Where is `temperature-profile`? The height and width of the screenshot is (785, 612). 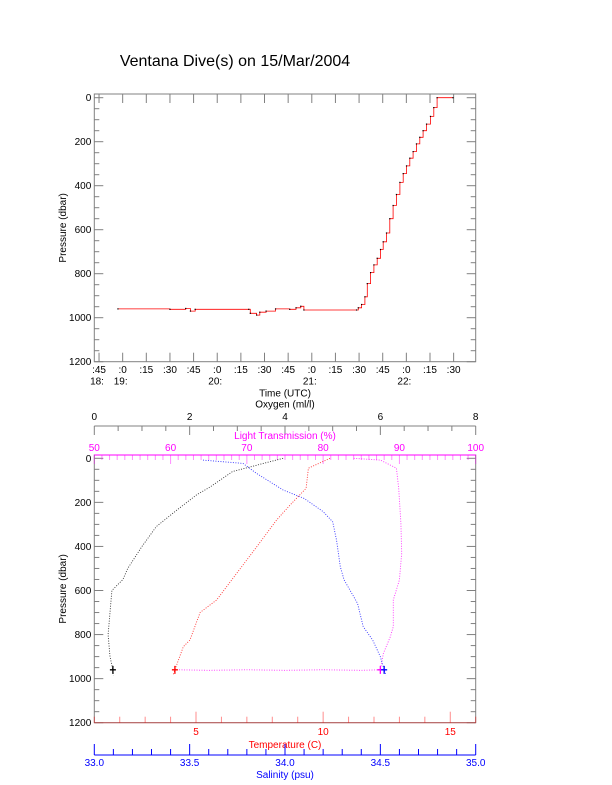 temperature-profile is located at coordinates (251, 566).